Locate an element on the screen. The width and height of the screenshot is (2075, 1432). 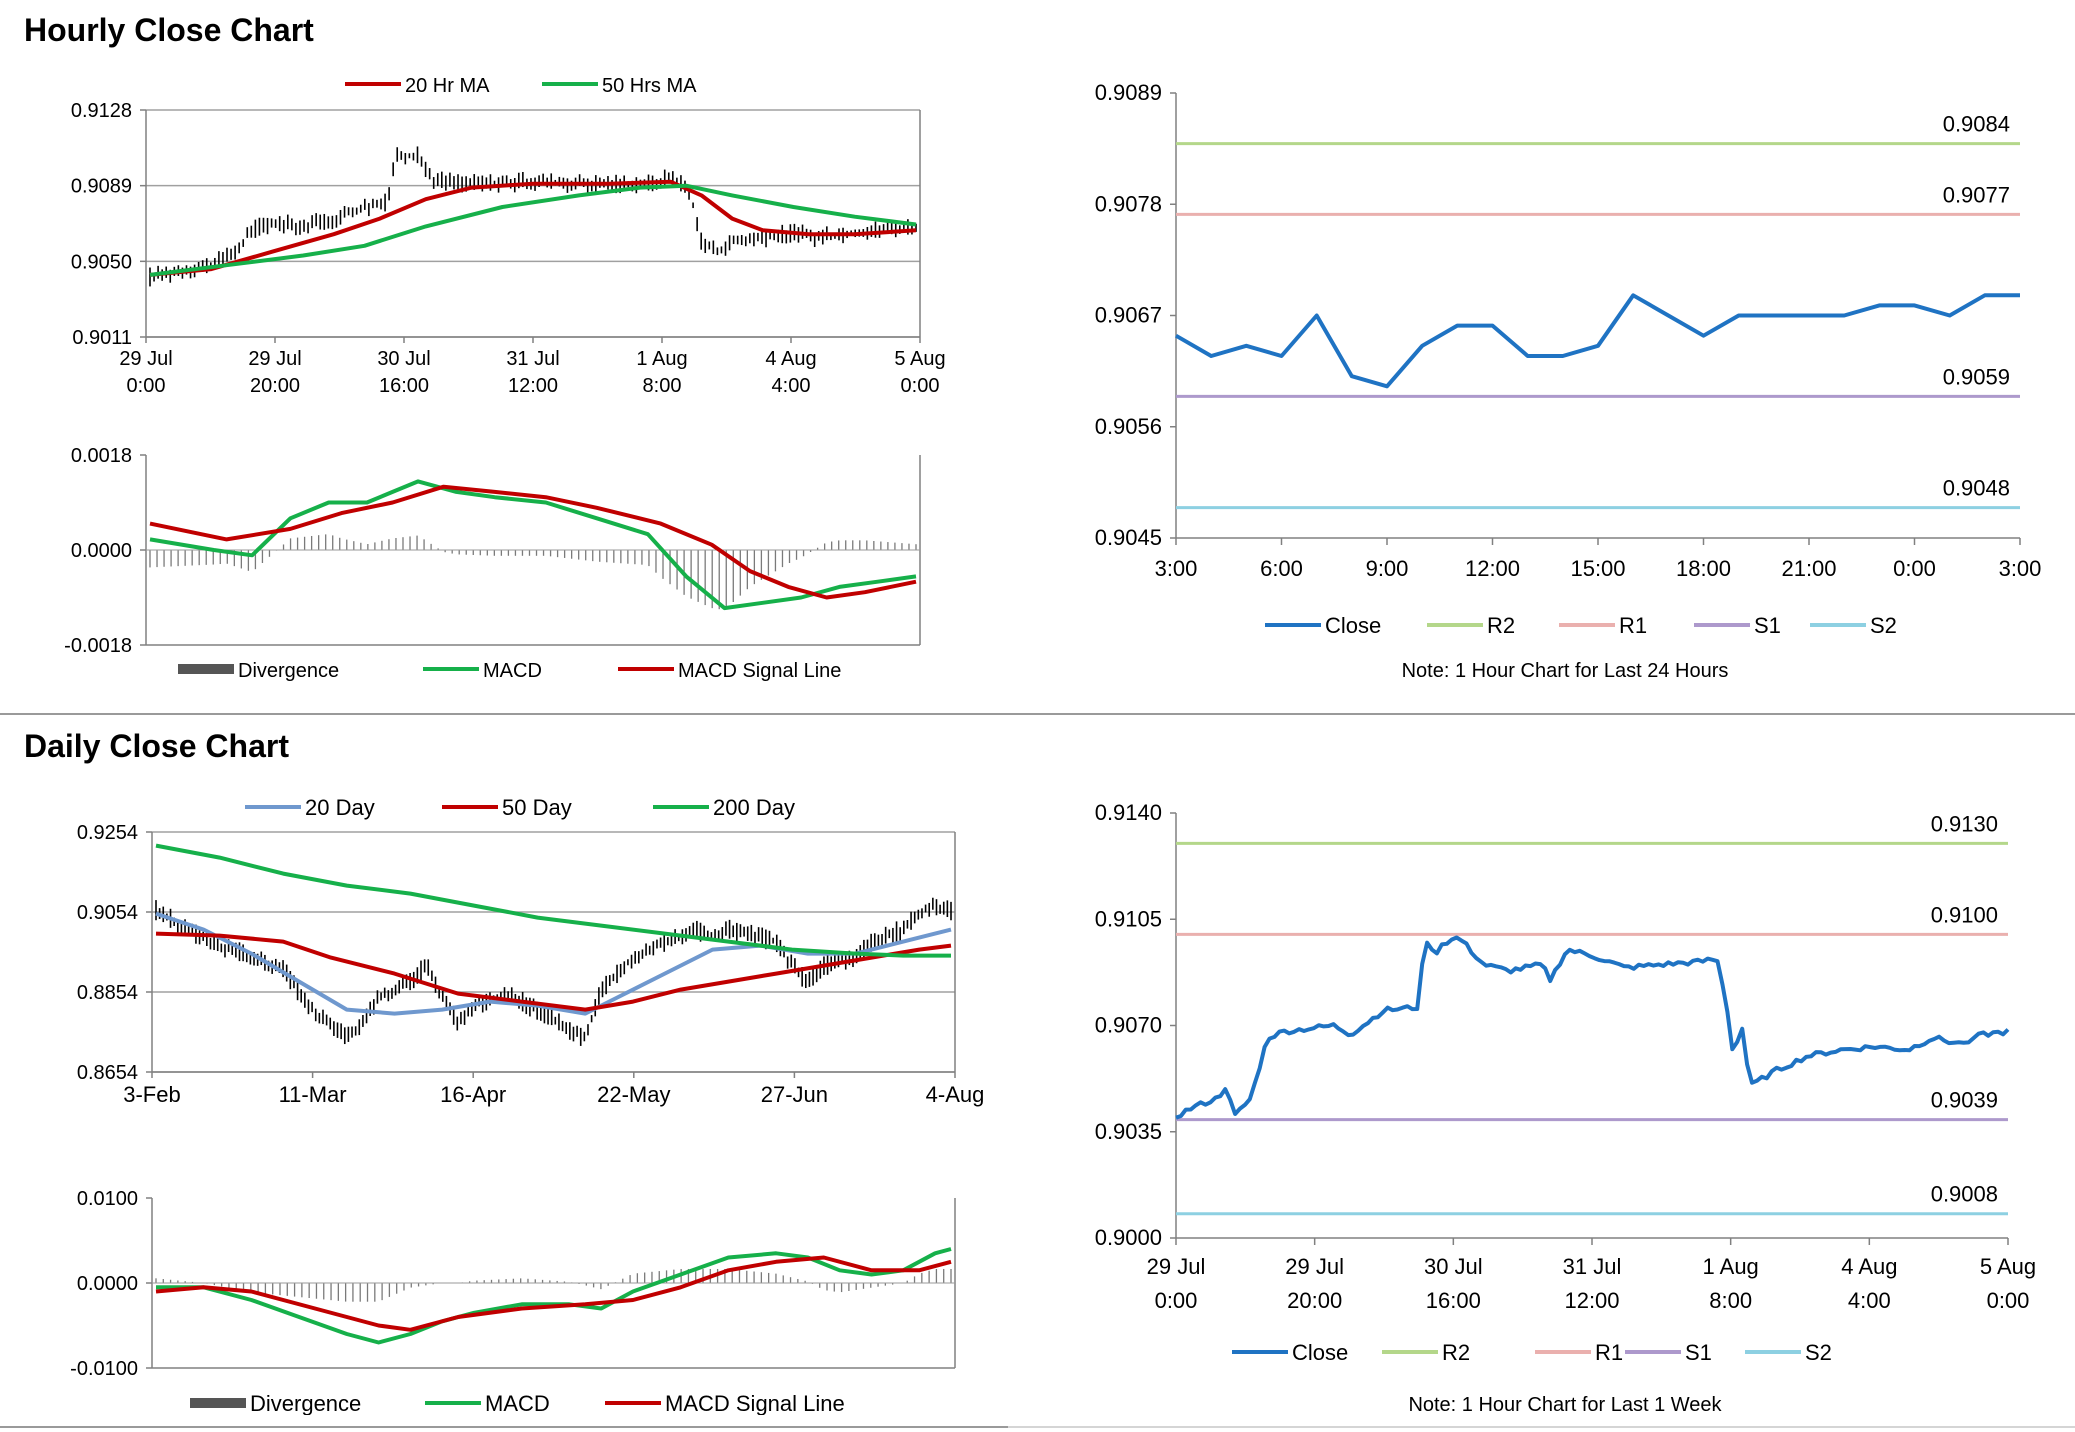
y-tick-label: 0.9056 is located at coordinates (1128, 426).